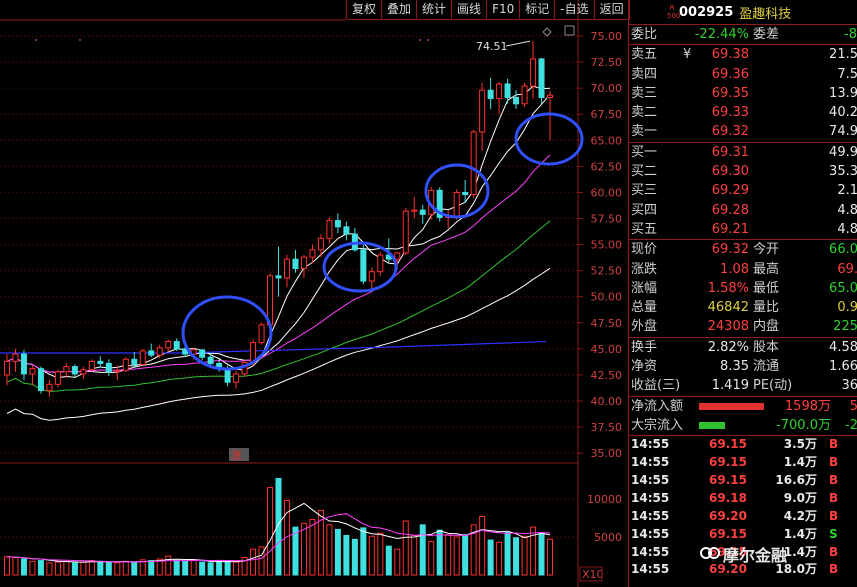  Describe the element at coordinates (834, 480) in the screenshot. I see `trade-side: B` at that location.